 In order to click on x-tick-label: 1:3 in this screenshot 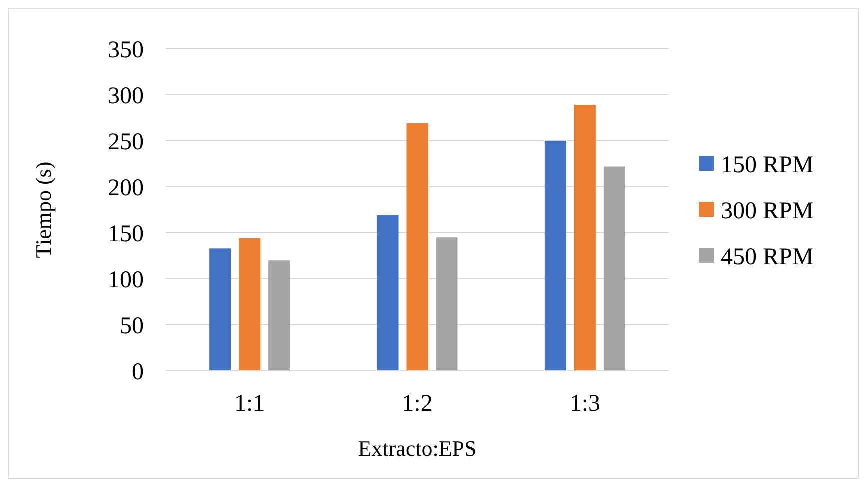, I will do `click(585, 404)`.